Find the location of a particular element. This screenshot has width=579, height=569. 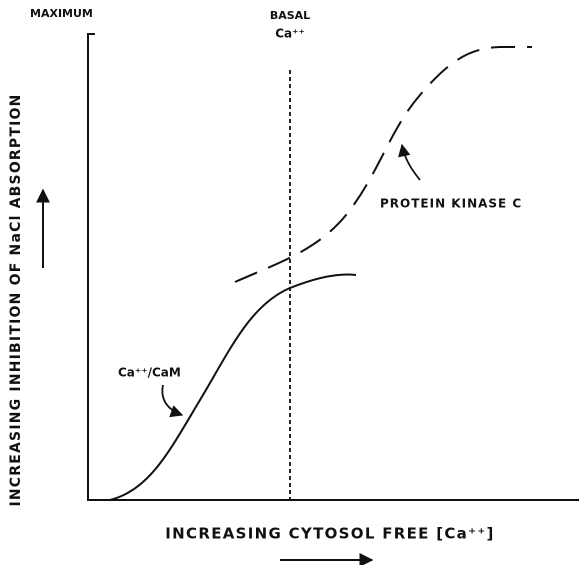

basal-ca-label: Ca⁺⁺ is located at coordinates (290, 34).